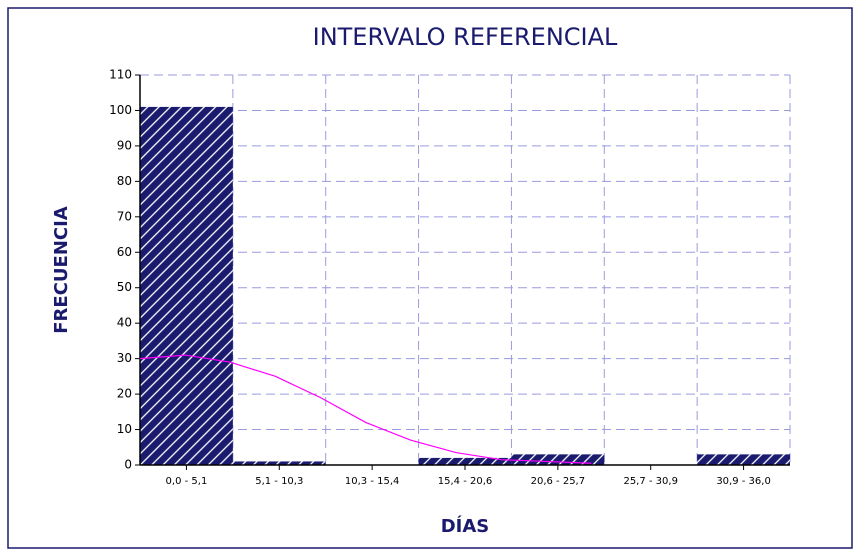  I want to click on y-tick-label: 60, so click(124, 252).